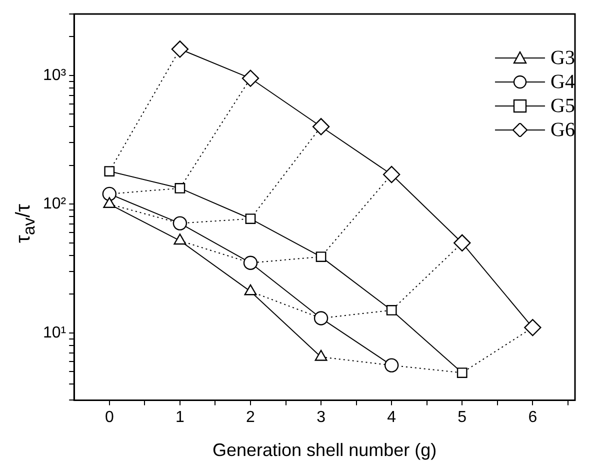  Describe the element at coordinates (251, 417) in the screenshot. I see `x-tick-label: 2` at that location.